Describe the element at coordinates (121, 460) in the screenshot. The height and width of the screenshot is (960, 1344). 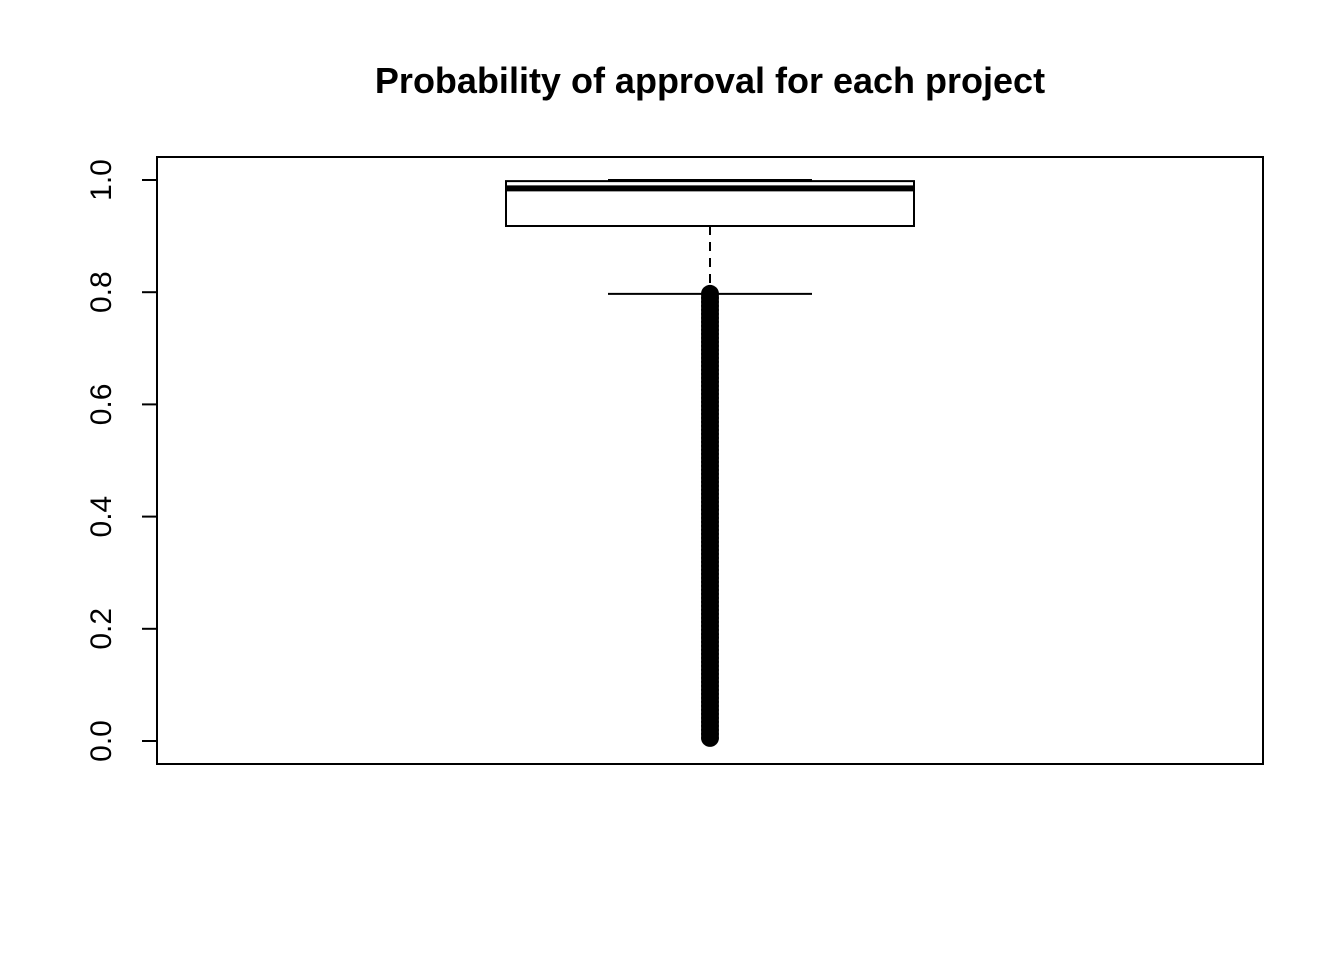
I see `y-axis: 0.0 0.2 0.4 0.6 0.8 1.0` at that location.